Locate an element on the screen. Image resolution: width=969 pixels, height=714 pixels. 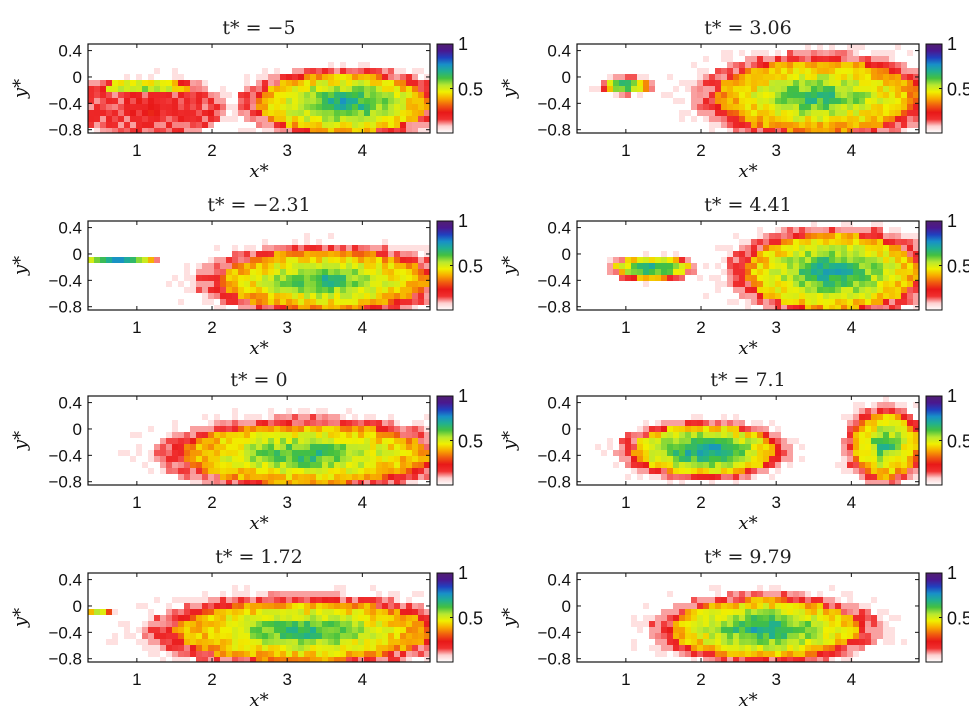
panel-2: 0.4 0 −0.4 −0.8 1 2 3 4 t* = 3.06 x* y* 1 0.5 is located at coordinates (734, 99).